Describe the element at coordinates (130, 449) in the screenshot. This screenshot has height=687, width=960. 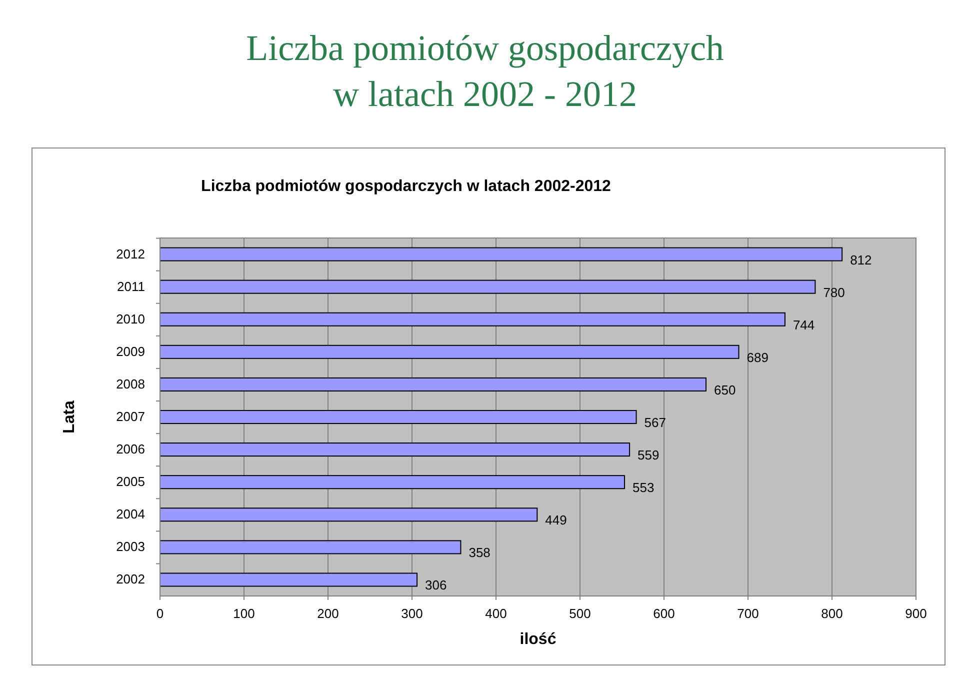
I see `y-tick-label: 2006` at that location.